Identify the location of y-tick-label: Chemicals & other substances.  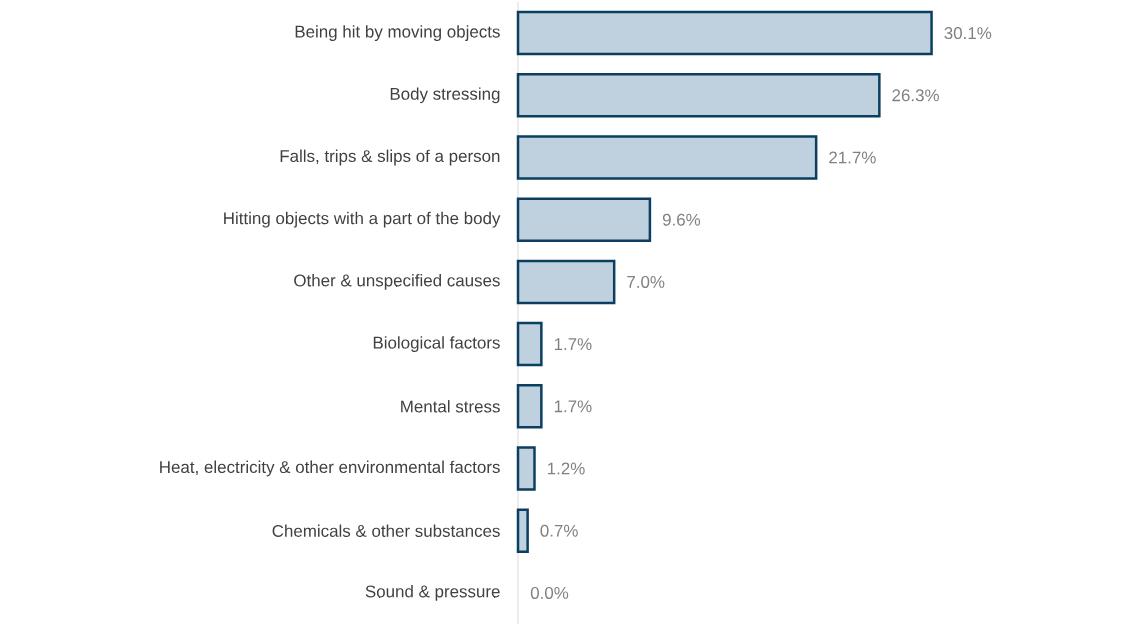
(386, 530).